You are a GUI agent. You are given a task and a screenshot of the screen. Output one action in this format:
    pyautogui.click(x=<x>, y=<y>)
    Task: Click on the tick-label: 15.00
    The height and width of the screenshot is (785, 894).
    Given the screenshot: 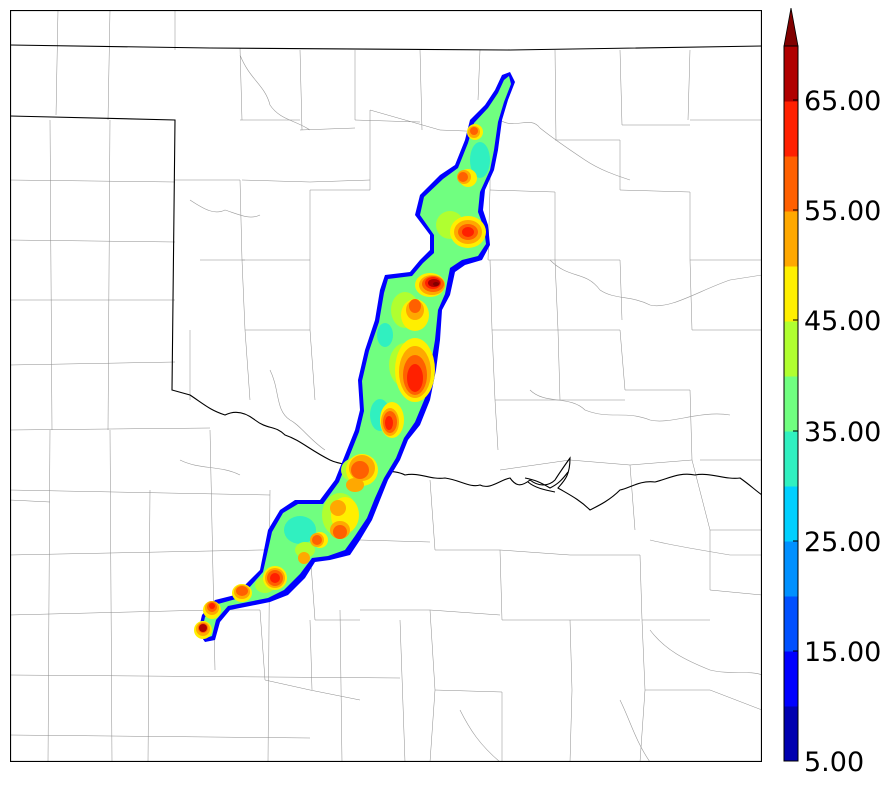 What is the action you would take?
    pyautogui.click(x=842, y=652)
    